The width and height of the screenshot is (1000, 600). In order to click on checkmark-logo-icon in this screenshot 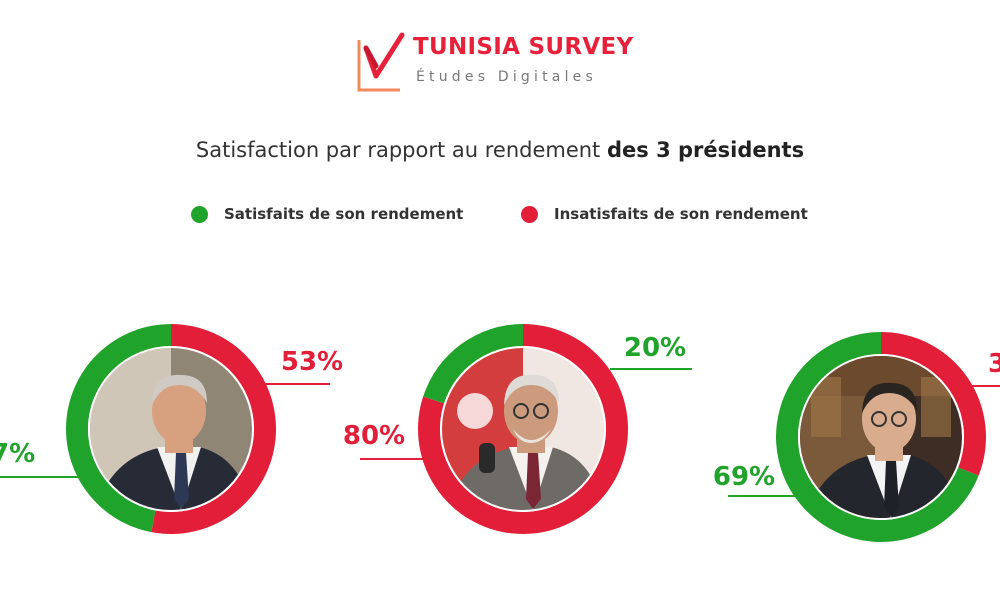, I will do `click(381, 62)`.